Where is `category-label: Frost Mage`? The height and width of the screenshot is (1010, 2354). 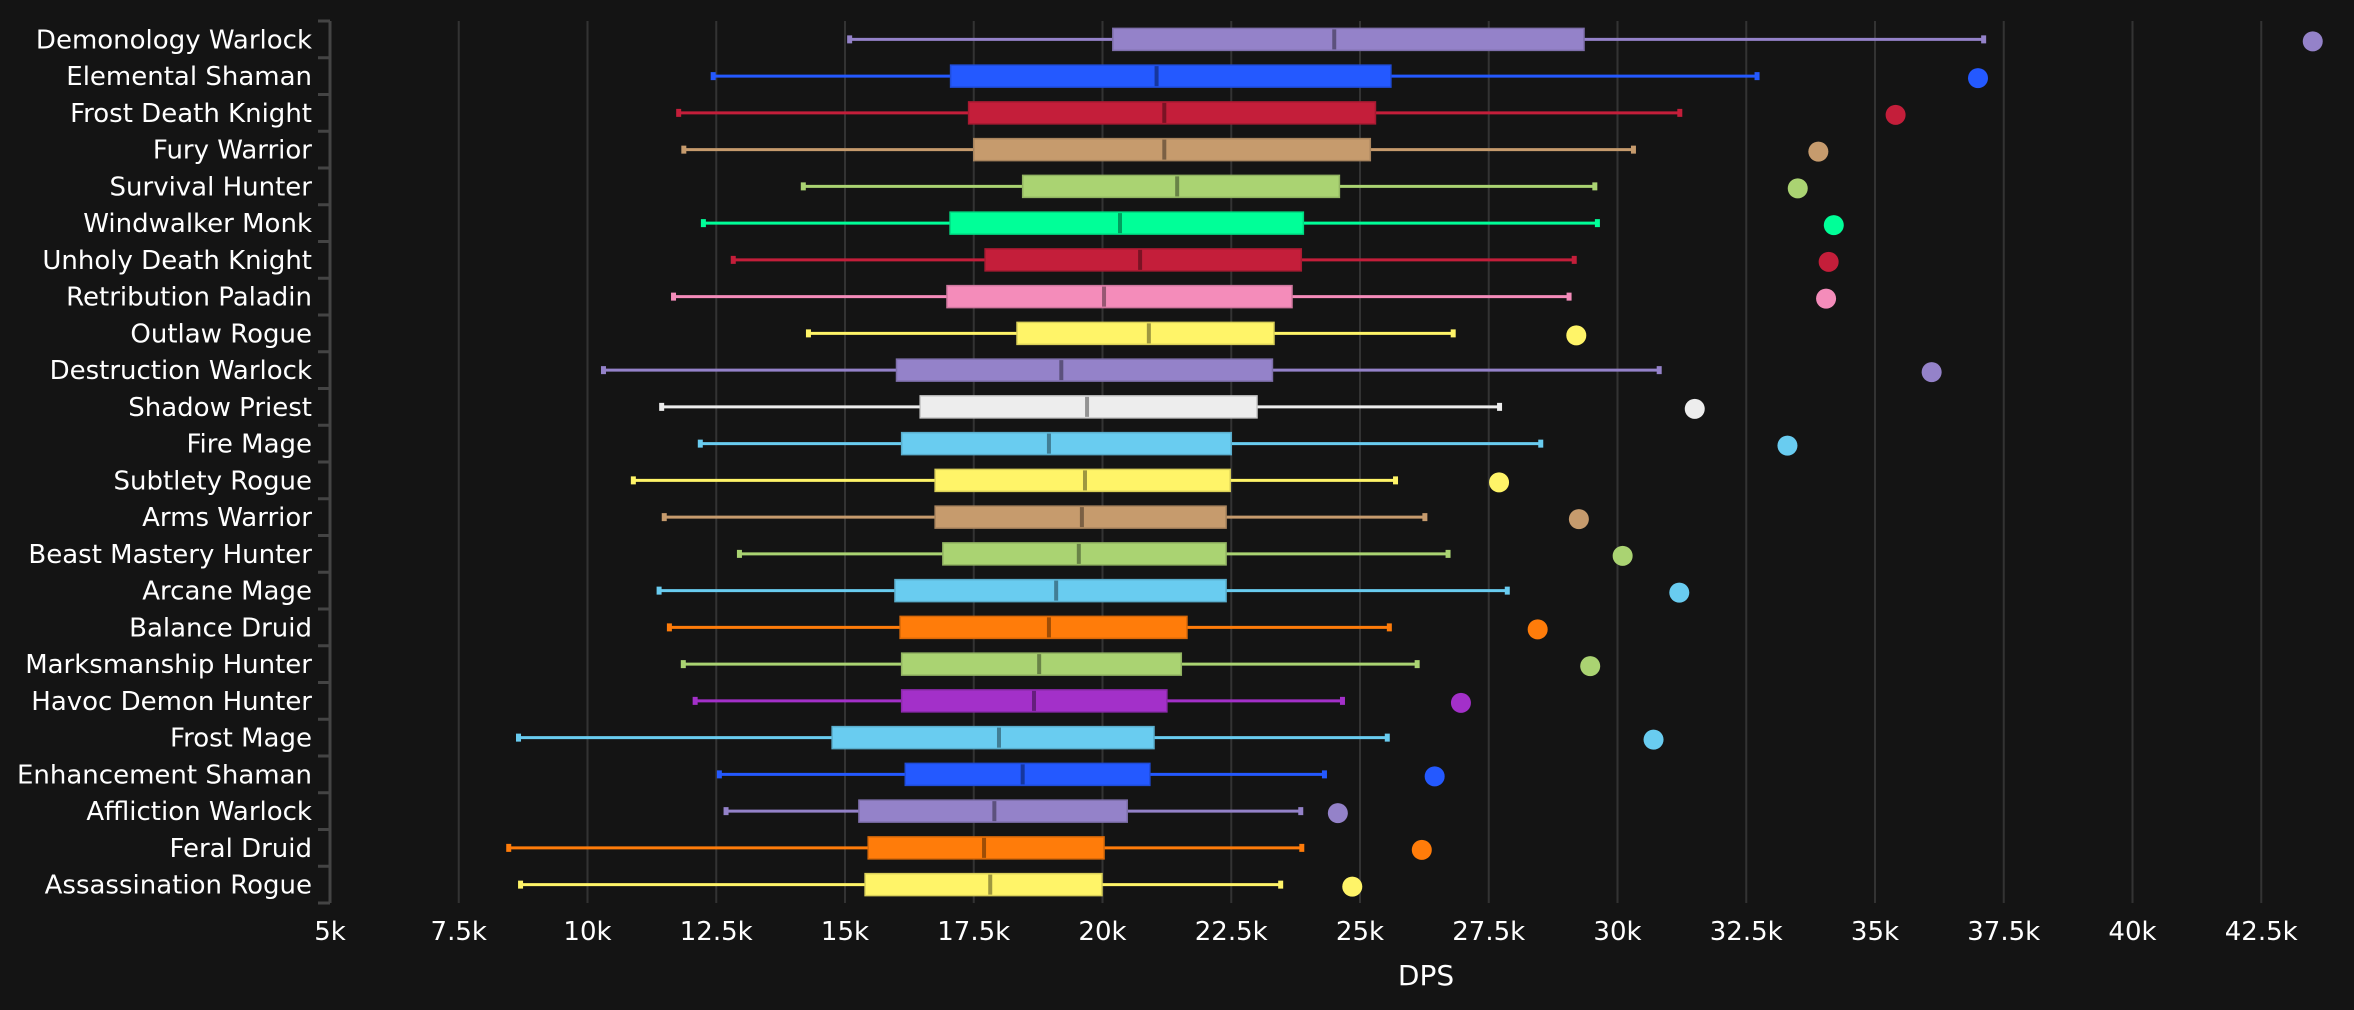
category-label: Frost Mage is located at coordinates (241, 739).